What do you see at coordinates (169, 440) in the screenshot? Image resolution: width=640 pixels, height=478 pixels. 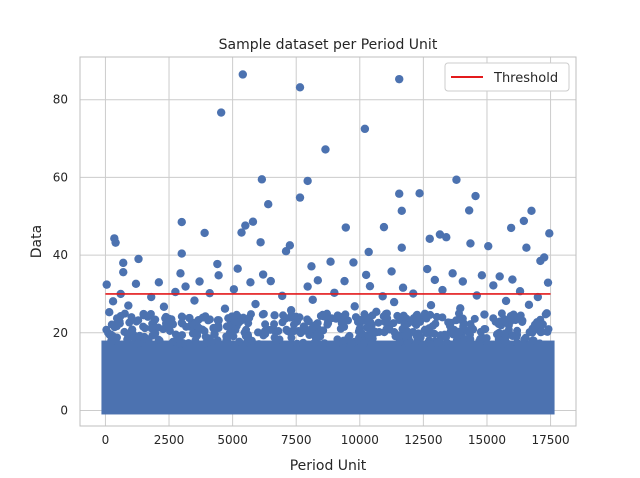 I see `x-tick-label: 2500` at bounding box center [169, 440].